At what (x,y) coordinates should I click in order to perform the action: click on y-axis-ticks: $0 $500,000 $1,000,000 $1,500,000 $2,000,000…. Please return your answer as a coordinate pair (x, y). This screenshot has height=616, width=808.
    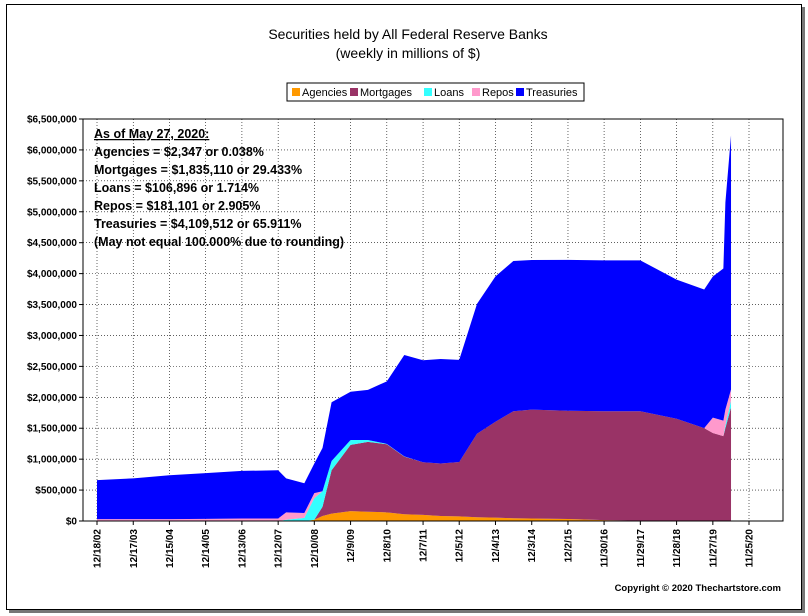
    Looking at the image, I should click on (55, 321).